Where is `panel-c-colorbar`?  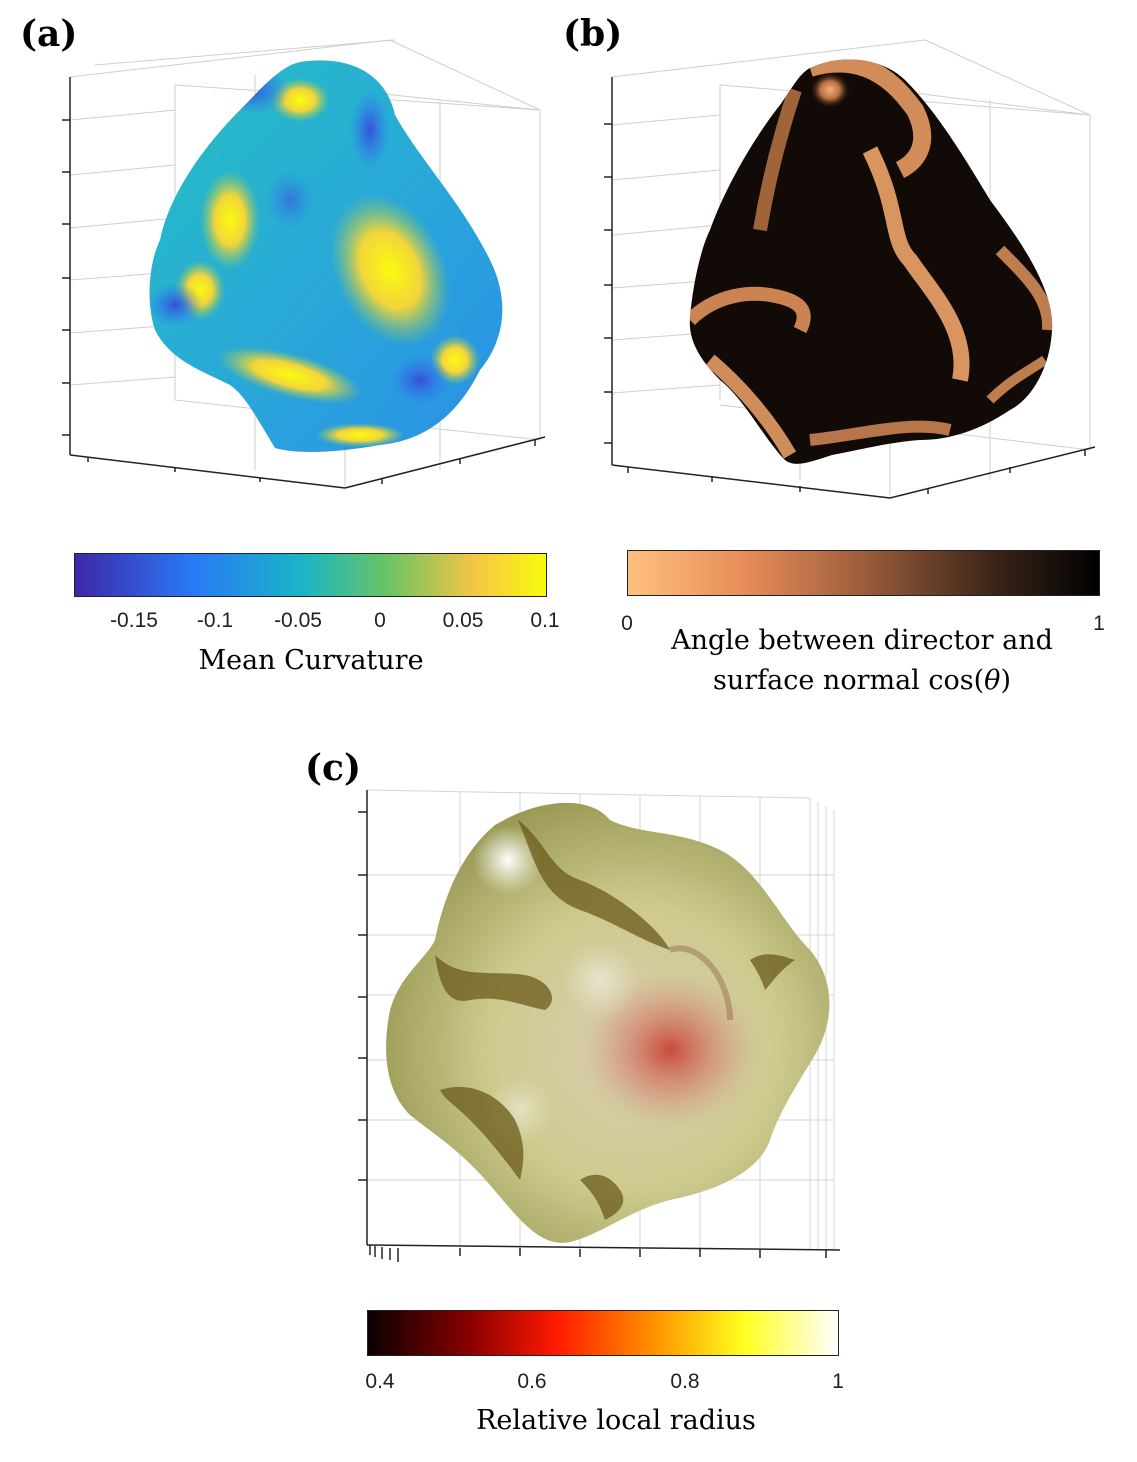 panel-c-colorbar is located at coordinates (603, 1333).